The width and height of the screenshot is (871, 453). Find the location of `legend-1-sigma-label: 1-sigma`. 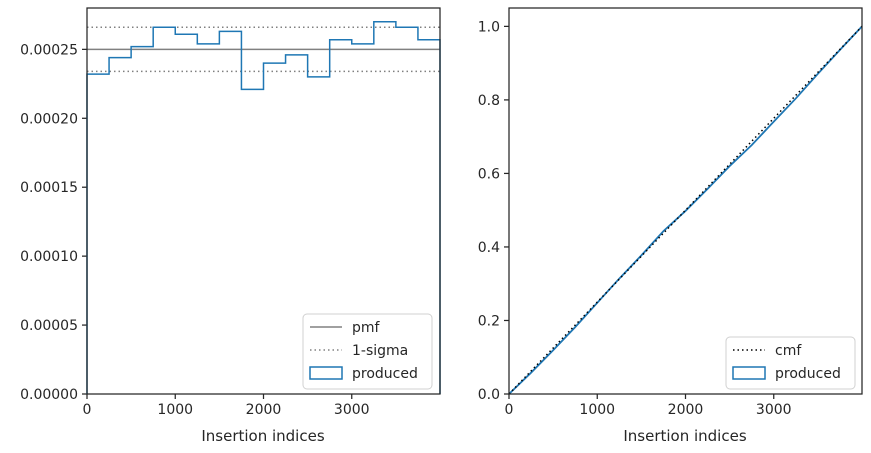

legend-1-sigma-label: 1-sigma is located at coordinates (380, 351).